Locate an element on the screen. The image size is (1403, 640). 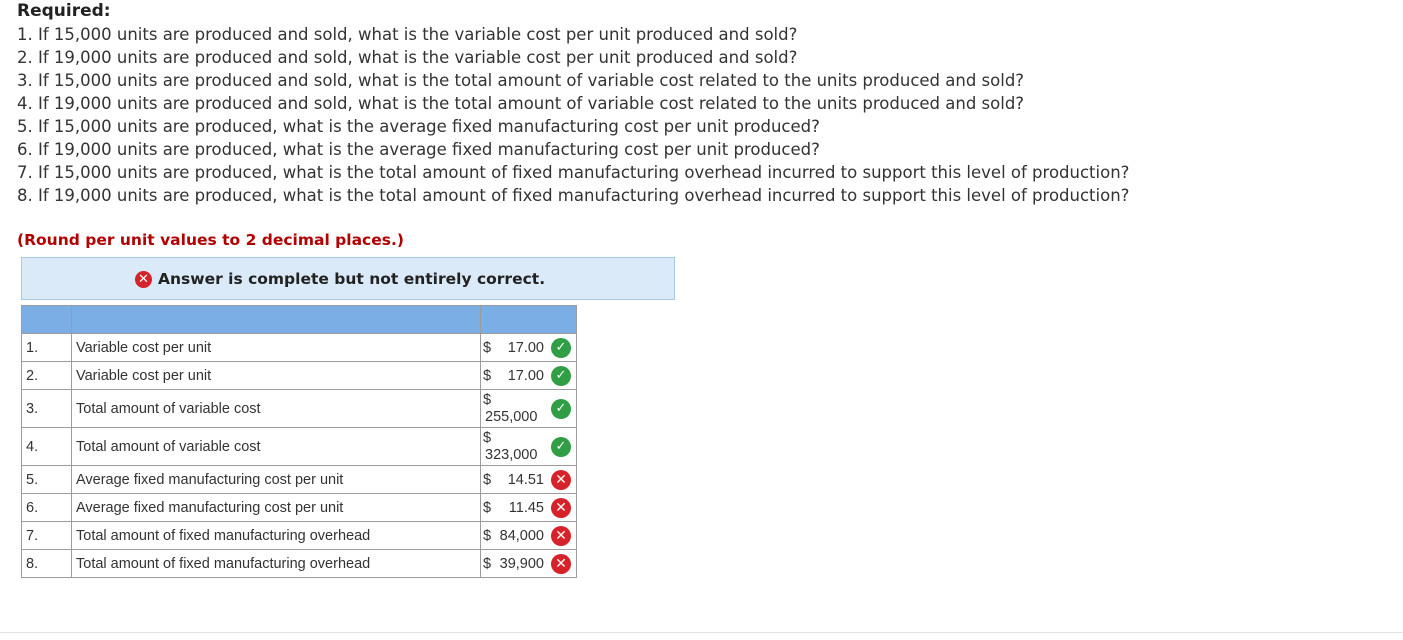
table-row: 2. Variable cost per unit $17.00 ✓ is located at coordinates (299, 375).